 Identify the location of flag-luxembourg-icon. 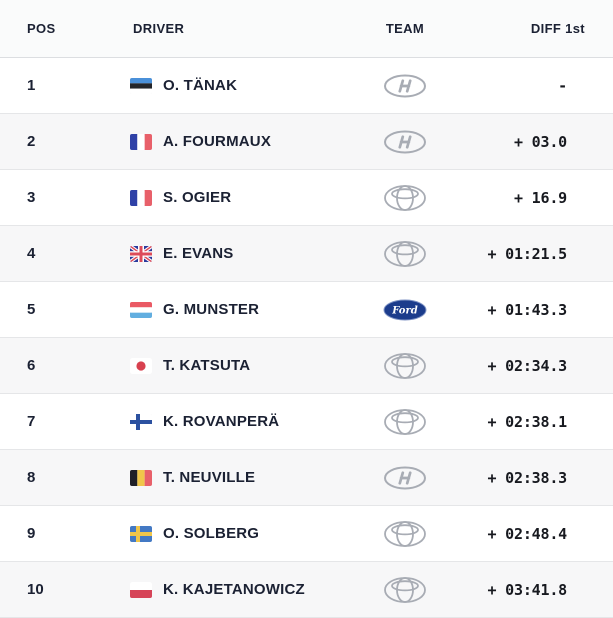
(141, 309).